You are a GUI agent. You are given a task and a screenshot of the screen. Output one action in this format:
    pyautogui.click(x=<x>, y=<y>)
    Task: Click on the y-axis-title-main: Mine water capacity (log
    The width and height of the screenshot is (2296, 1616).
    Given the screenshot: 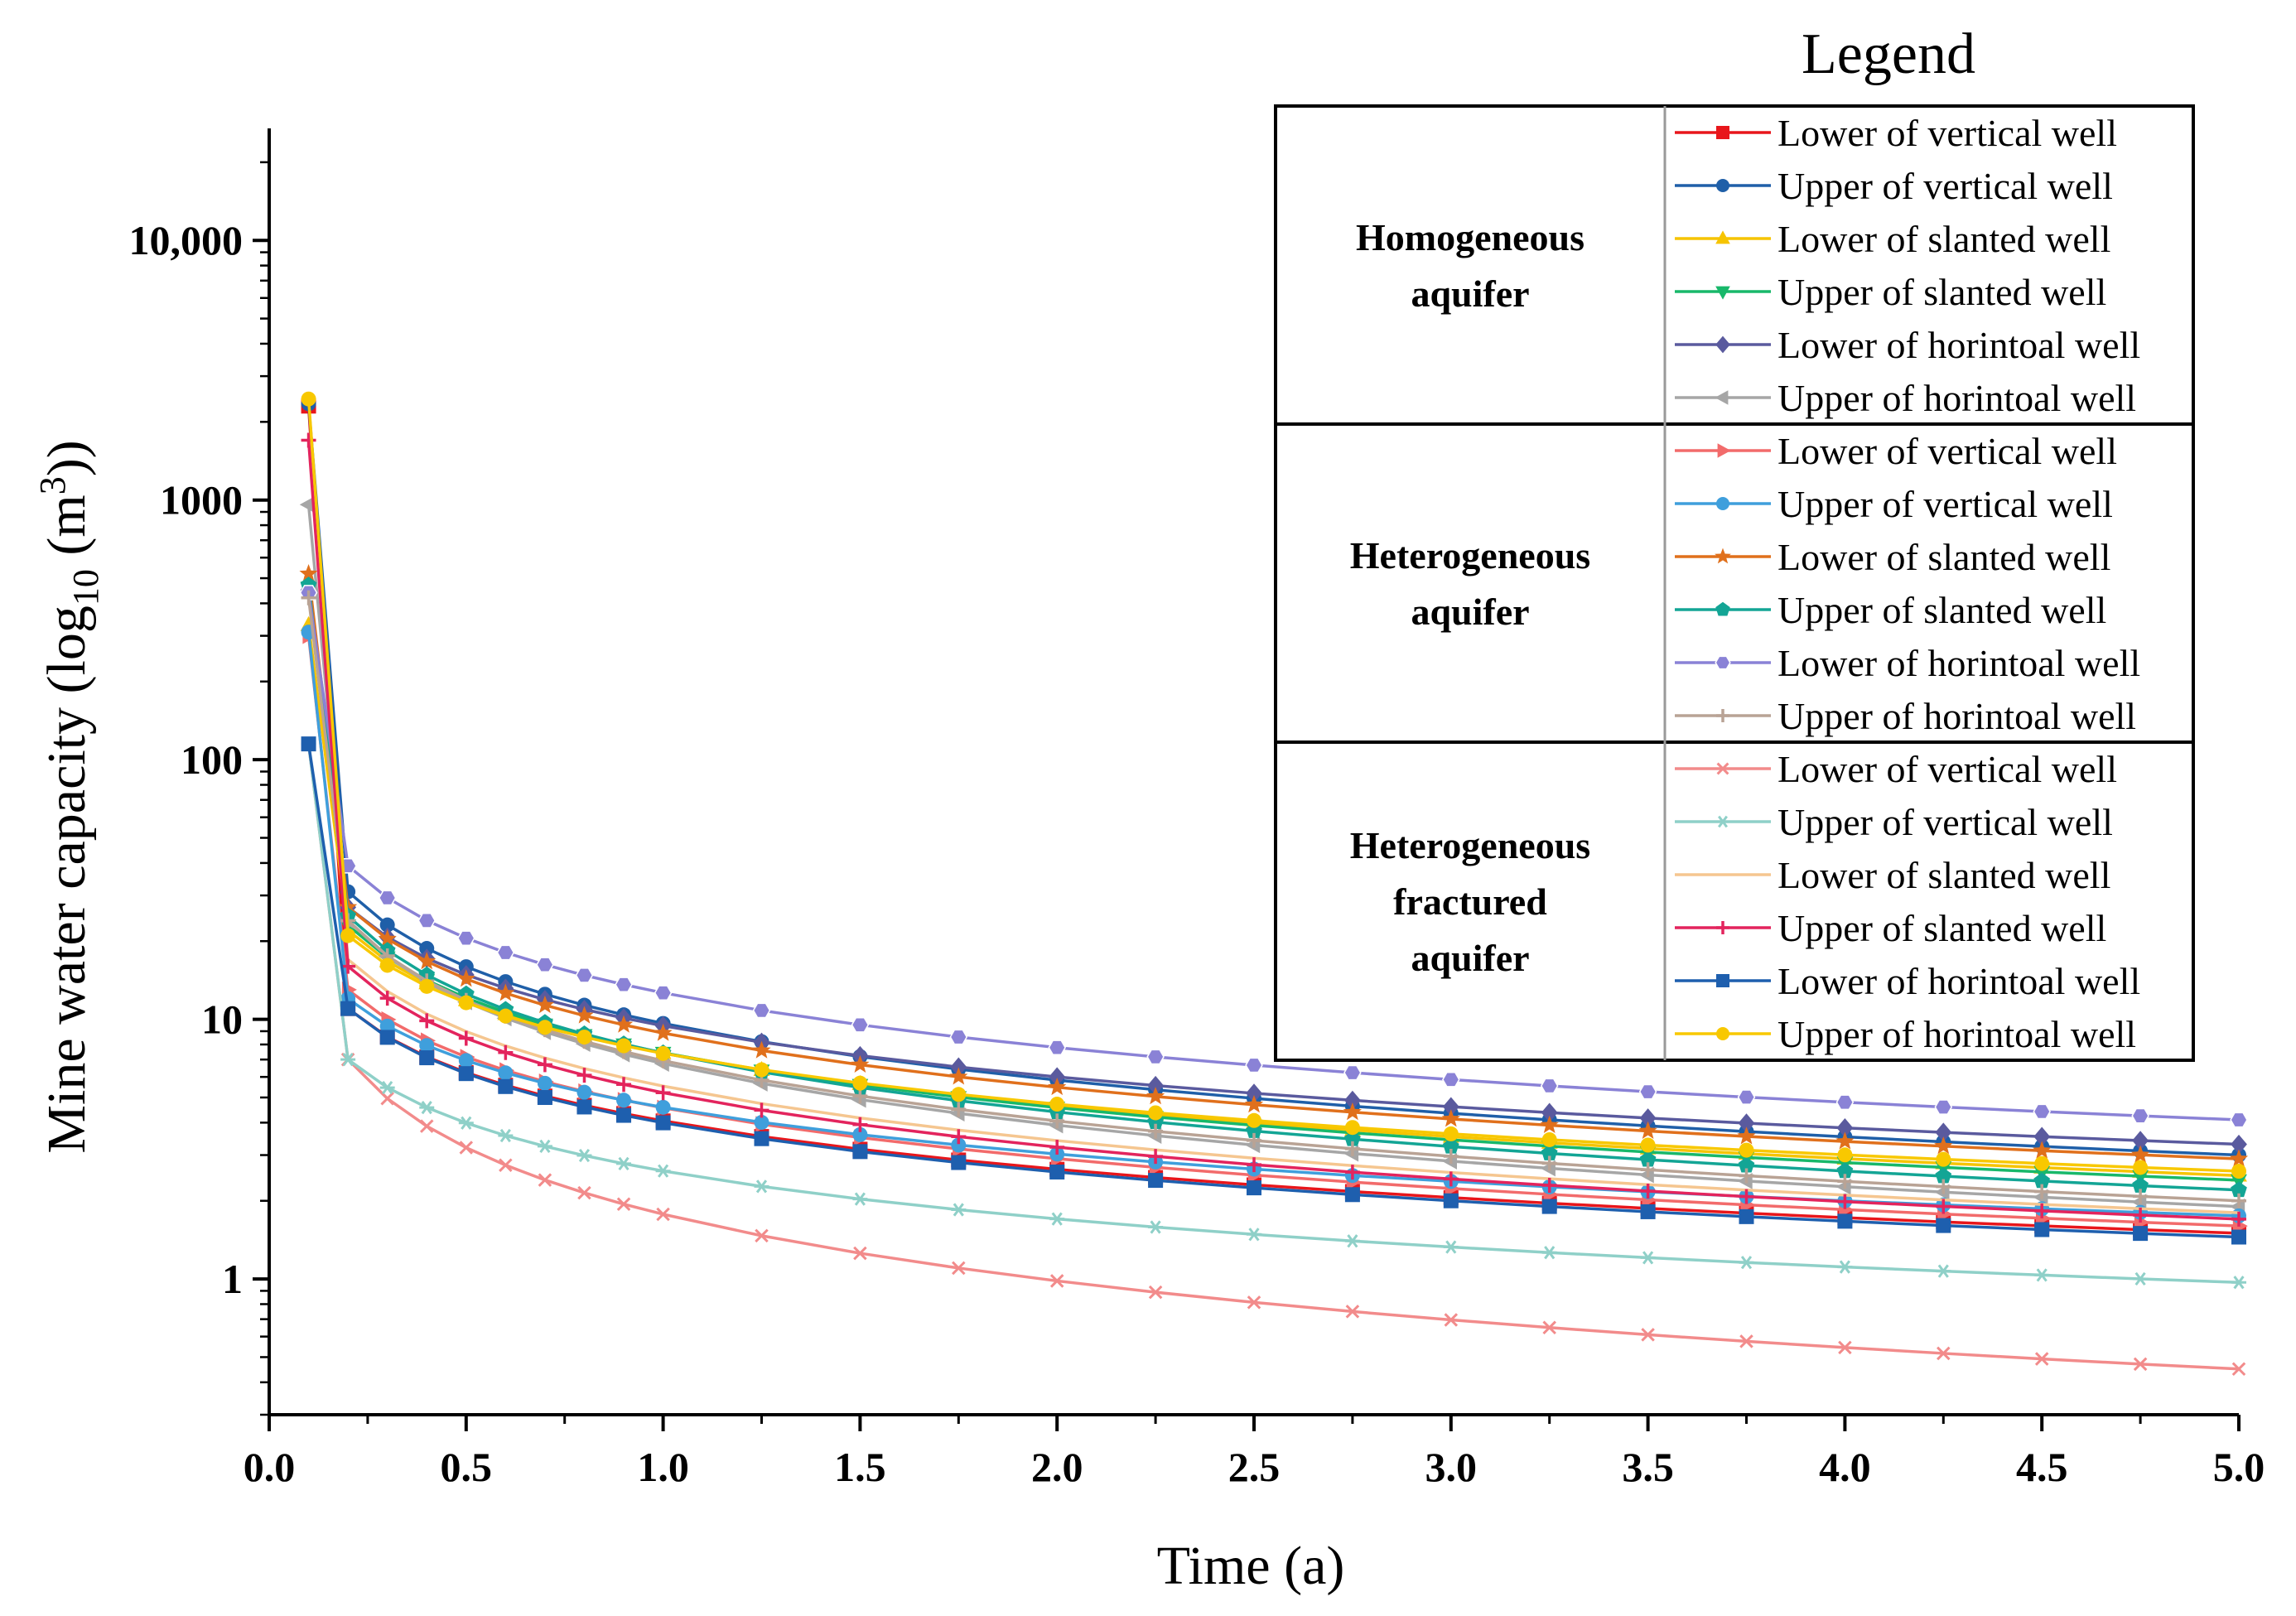 What is the action you would take?
    pyautogui.click(x=66, y=880)
    